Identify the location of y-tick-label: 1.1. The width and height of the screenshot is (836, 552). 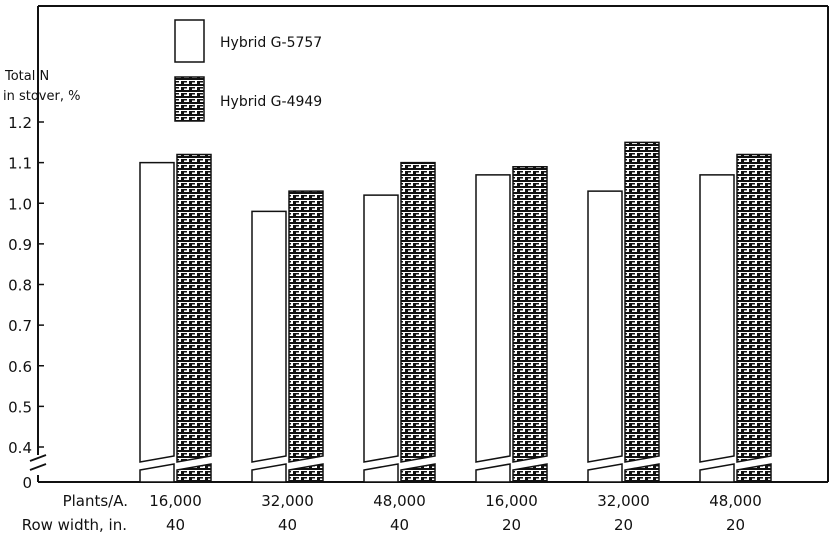
(20, 164).